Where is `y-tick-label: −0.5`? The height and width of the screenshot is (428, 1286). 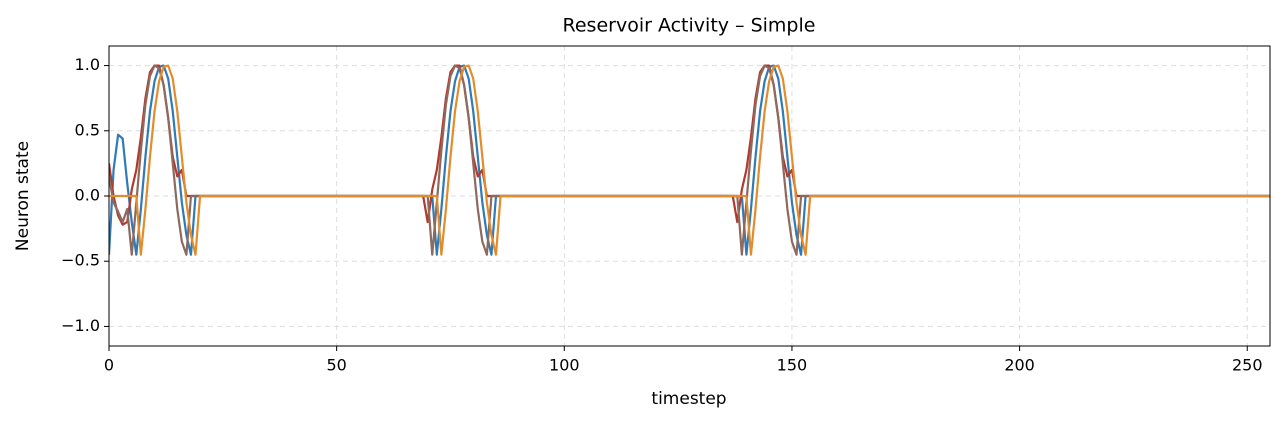 y-tick-label: −0.5 is located at coordinates (80, 260).